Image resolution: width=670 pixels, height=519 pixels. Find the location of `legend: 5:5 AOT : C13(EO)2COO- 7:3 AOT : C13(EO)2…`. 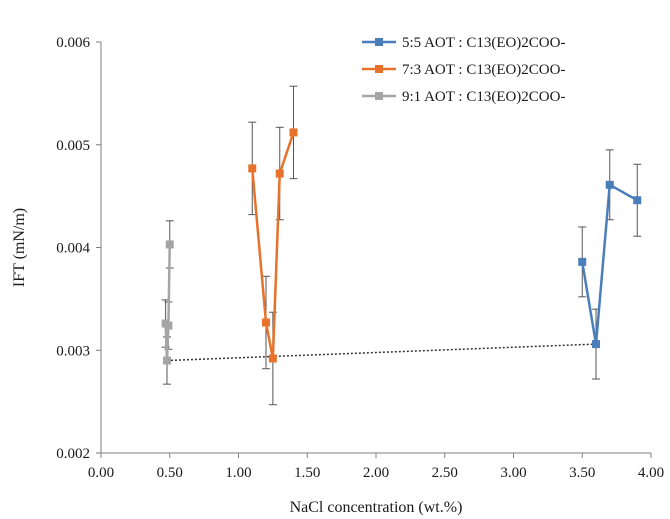

legend: 5:5 AOT : C13(EO)2COO- 7:3 AOT : C13(EO)2… is located at coordinates (463, 70).